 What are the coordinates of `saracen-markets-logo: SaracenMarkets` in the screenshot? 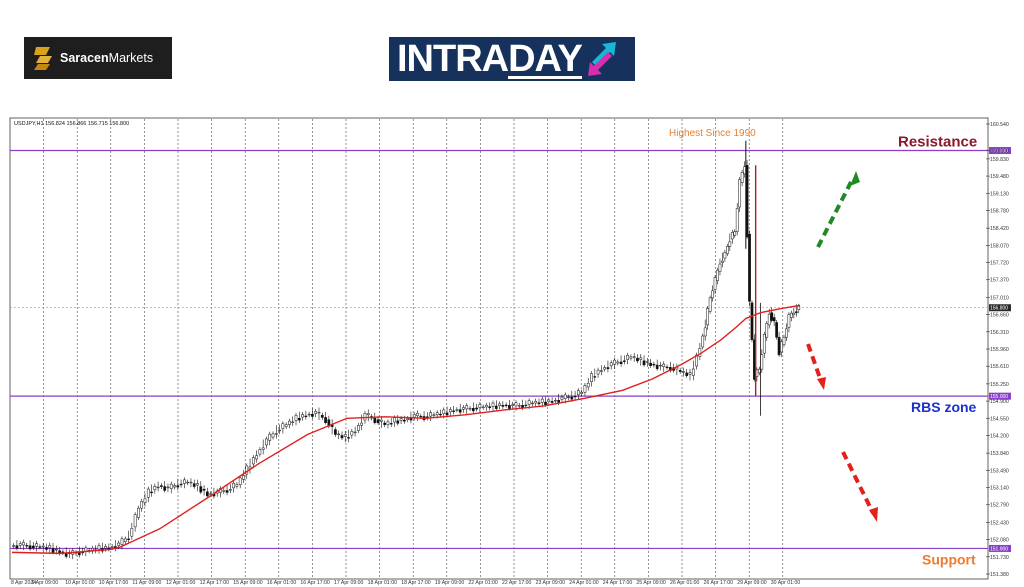 It's located at (98, 58).